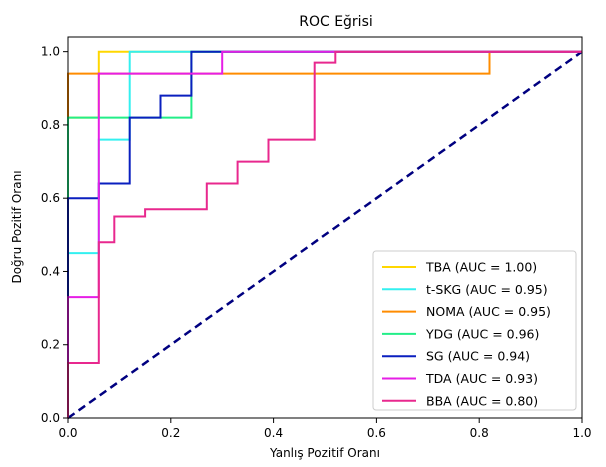  I want to click on legend-label-6: BBA (AUC = 0.80), so click(482, 400).